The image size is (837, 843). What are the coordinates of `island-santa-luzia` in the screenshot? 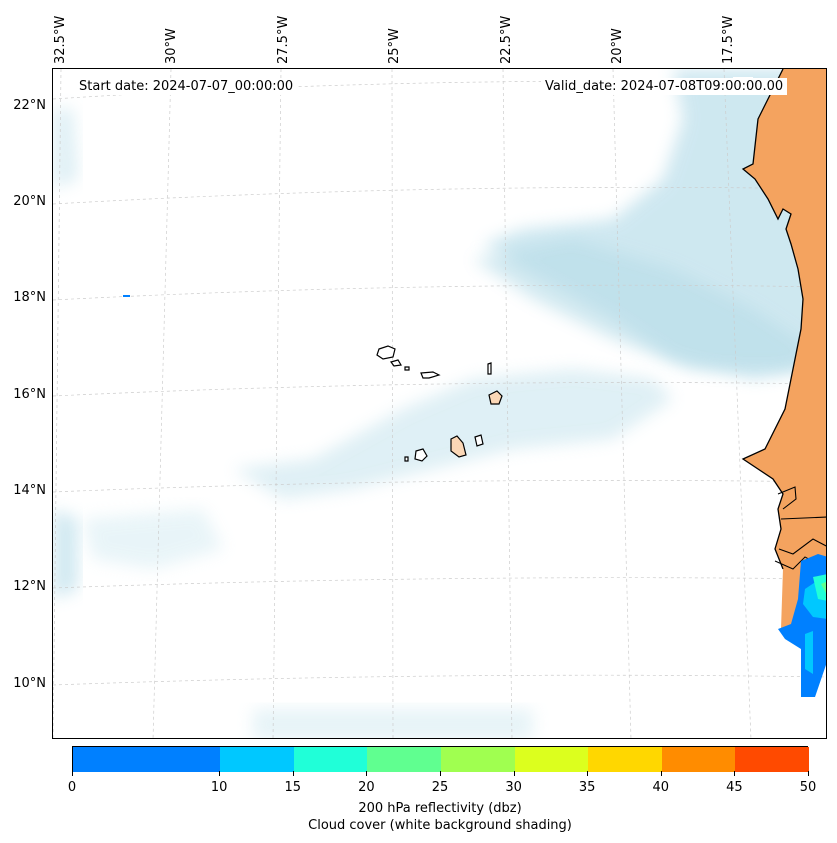 It's located at (407, 368).